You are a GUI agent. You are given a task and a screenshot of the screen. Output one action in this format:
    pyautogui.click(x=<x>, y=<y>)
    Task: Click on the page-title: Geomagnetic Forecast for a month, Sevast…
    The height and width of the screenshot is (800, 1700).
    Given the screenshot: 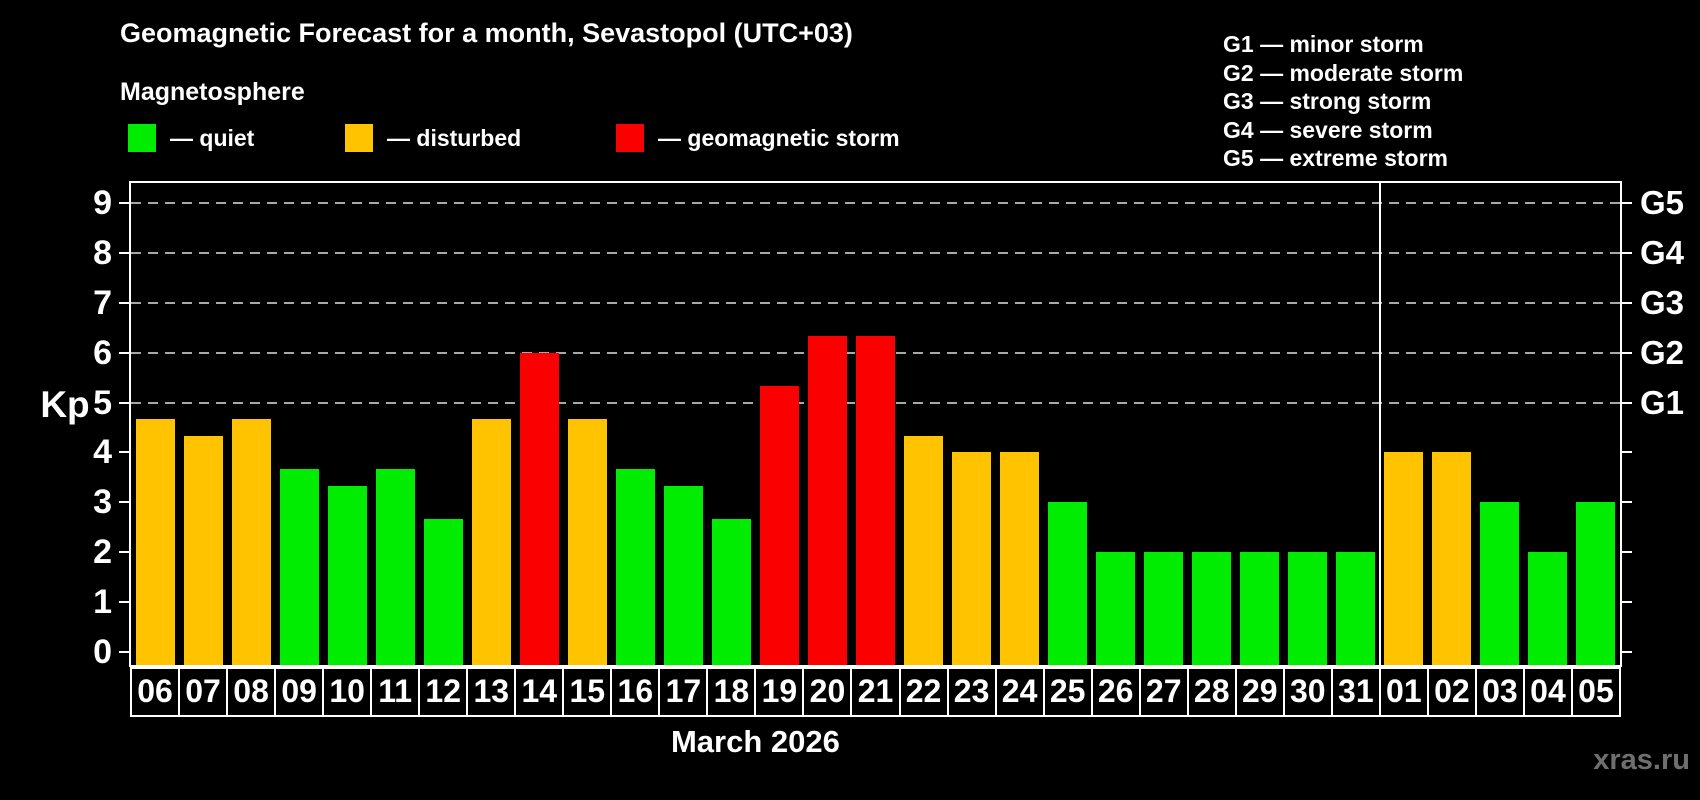 What is the action you would take?
    pyautogui.click(x=486, y=33)
    